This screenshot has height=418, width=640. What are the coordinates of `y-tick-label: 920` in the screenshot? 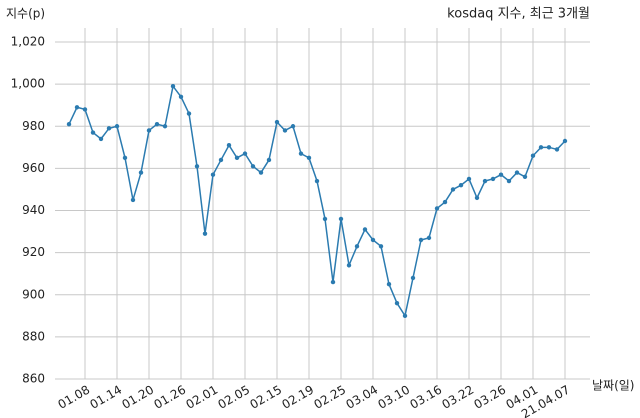 It's located at (33, 252).